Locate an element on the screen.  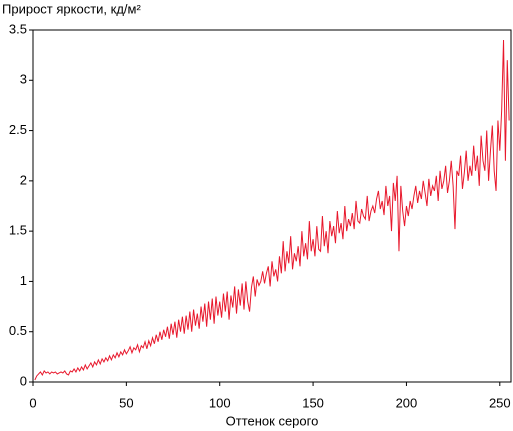
y-tick-label: 3 is located at coordinates (23, 79).